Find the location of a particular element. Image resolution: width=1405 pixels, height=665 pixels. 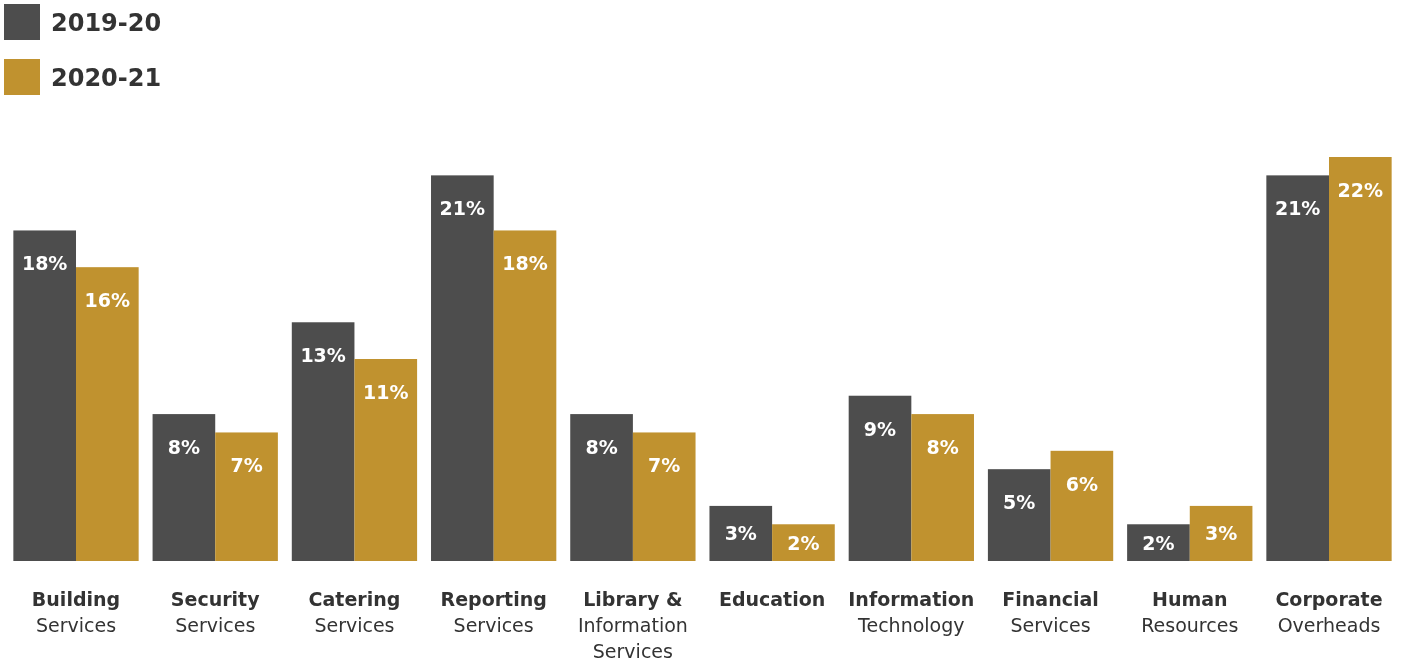

data-label: 9% is located at coordinates (880, 428).